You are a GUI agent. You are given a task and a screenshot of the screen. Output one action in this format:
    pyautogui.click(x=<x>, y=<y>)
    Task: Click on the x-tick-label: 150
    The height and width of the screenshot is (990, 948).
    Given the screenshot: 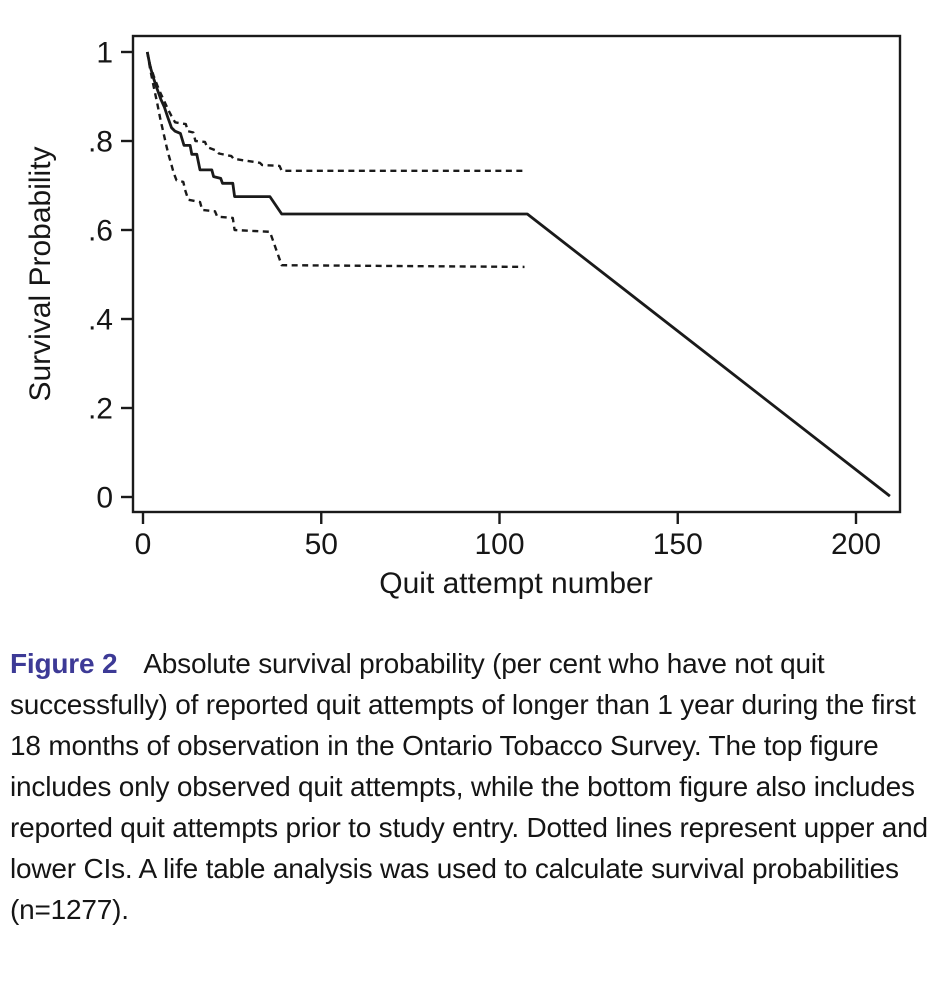 What is the action you would take?
    pyautogui.click(x=678, y=544)
    